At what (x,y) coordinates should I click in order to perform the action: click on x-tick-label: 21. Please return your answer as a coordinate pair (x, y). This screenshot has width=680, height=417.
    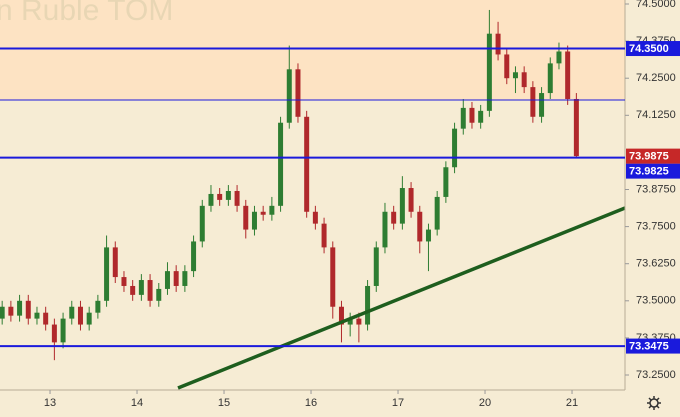
    Looking at the image, I should click on (572, 403).